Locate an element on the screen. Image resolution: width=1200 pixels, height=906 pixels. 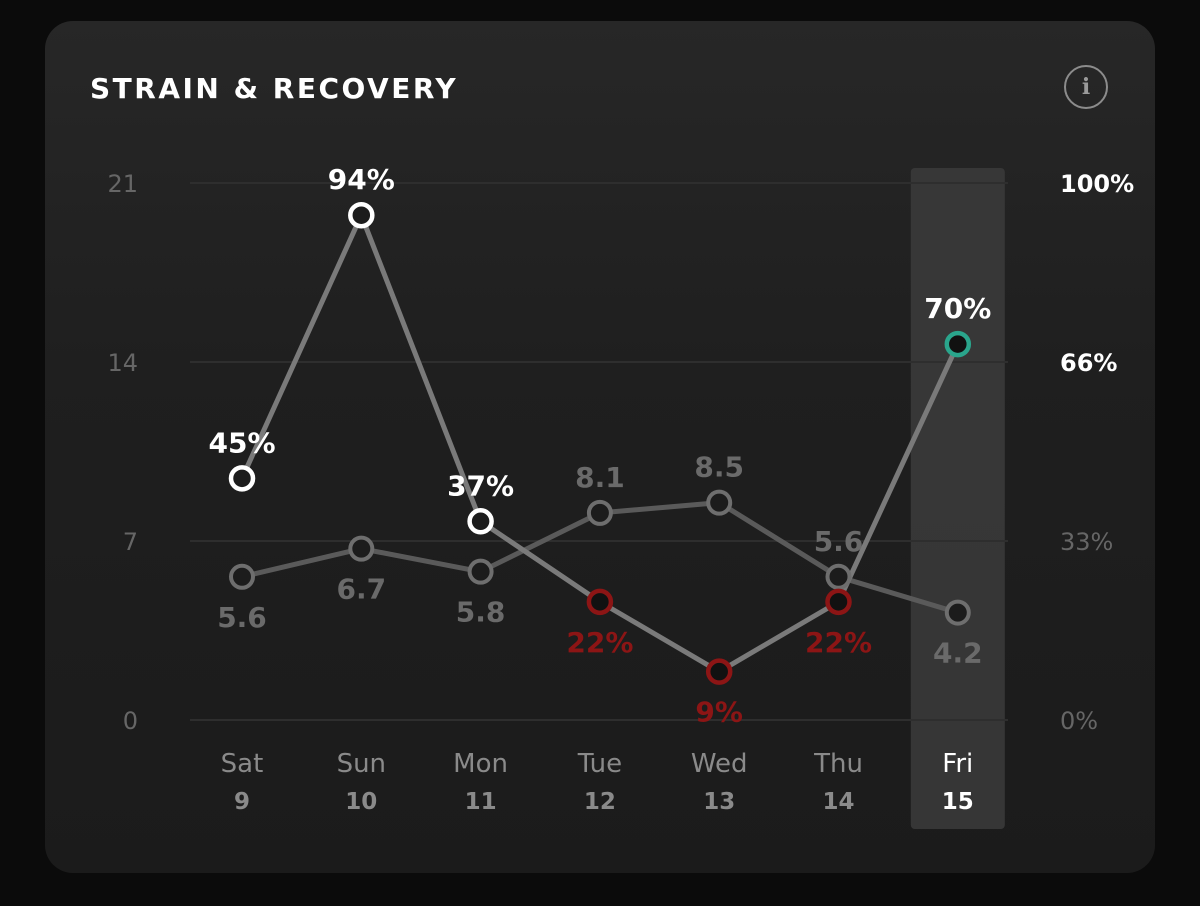
x-axis-date-label: 9 is located at coordinates (242, 802).